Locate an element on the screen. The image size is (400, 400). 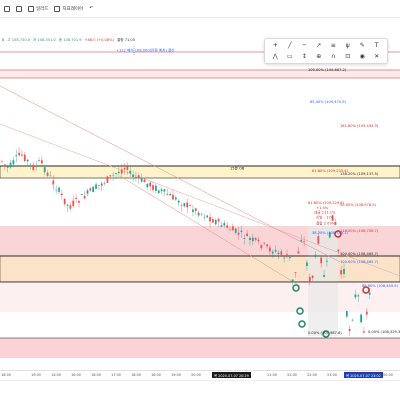
lower-zone is located at coordinates (200, 297).